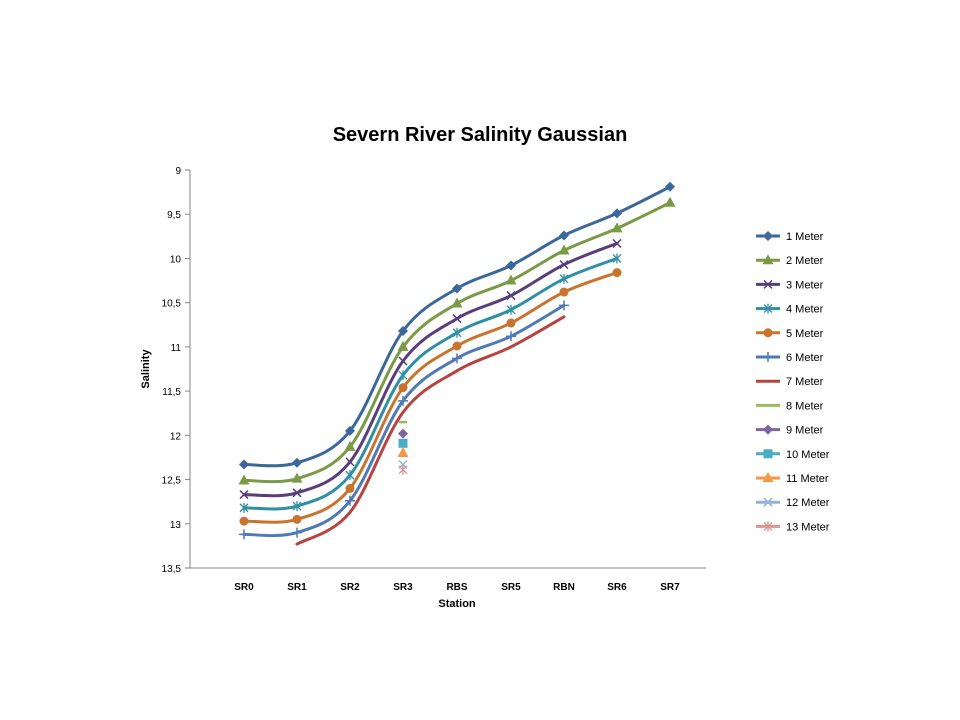 Image resolution: width=960 pixels, height=720 pixels. I want to click on x-tick-label: SR2, so click(350, 587).